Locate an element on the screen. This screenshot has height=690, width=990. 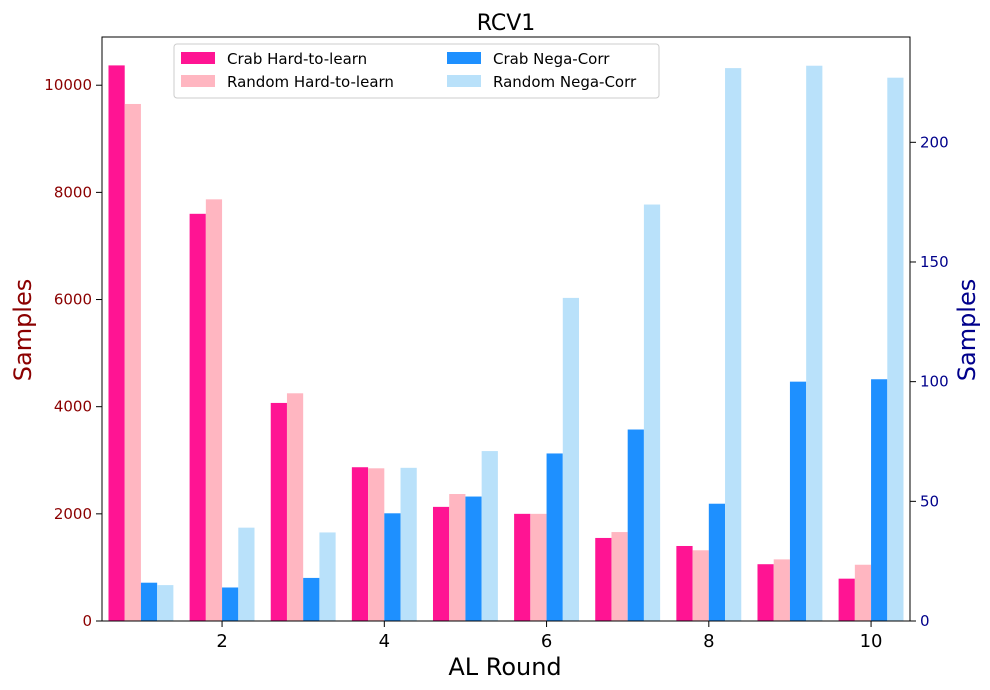
legend-label: Crab Nega-Corr is located at coordinates (551, 59).